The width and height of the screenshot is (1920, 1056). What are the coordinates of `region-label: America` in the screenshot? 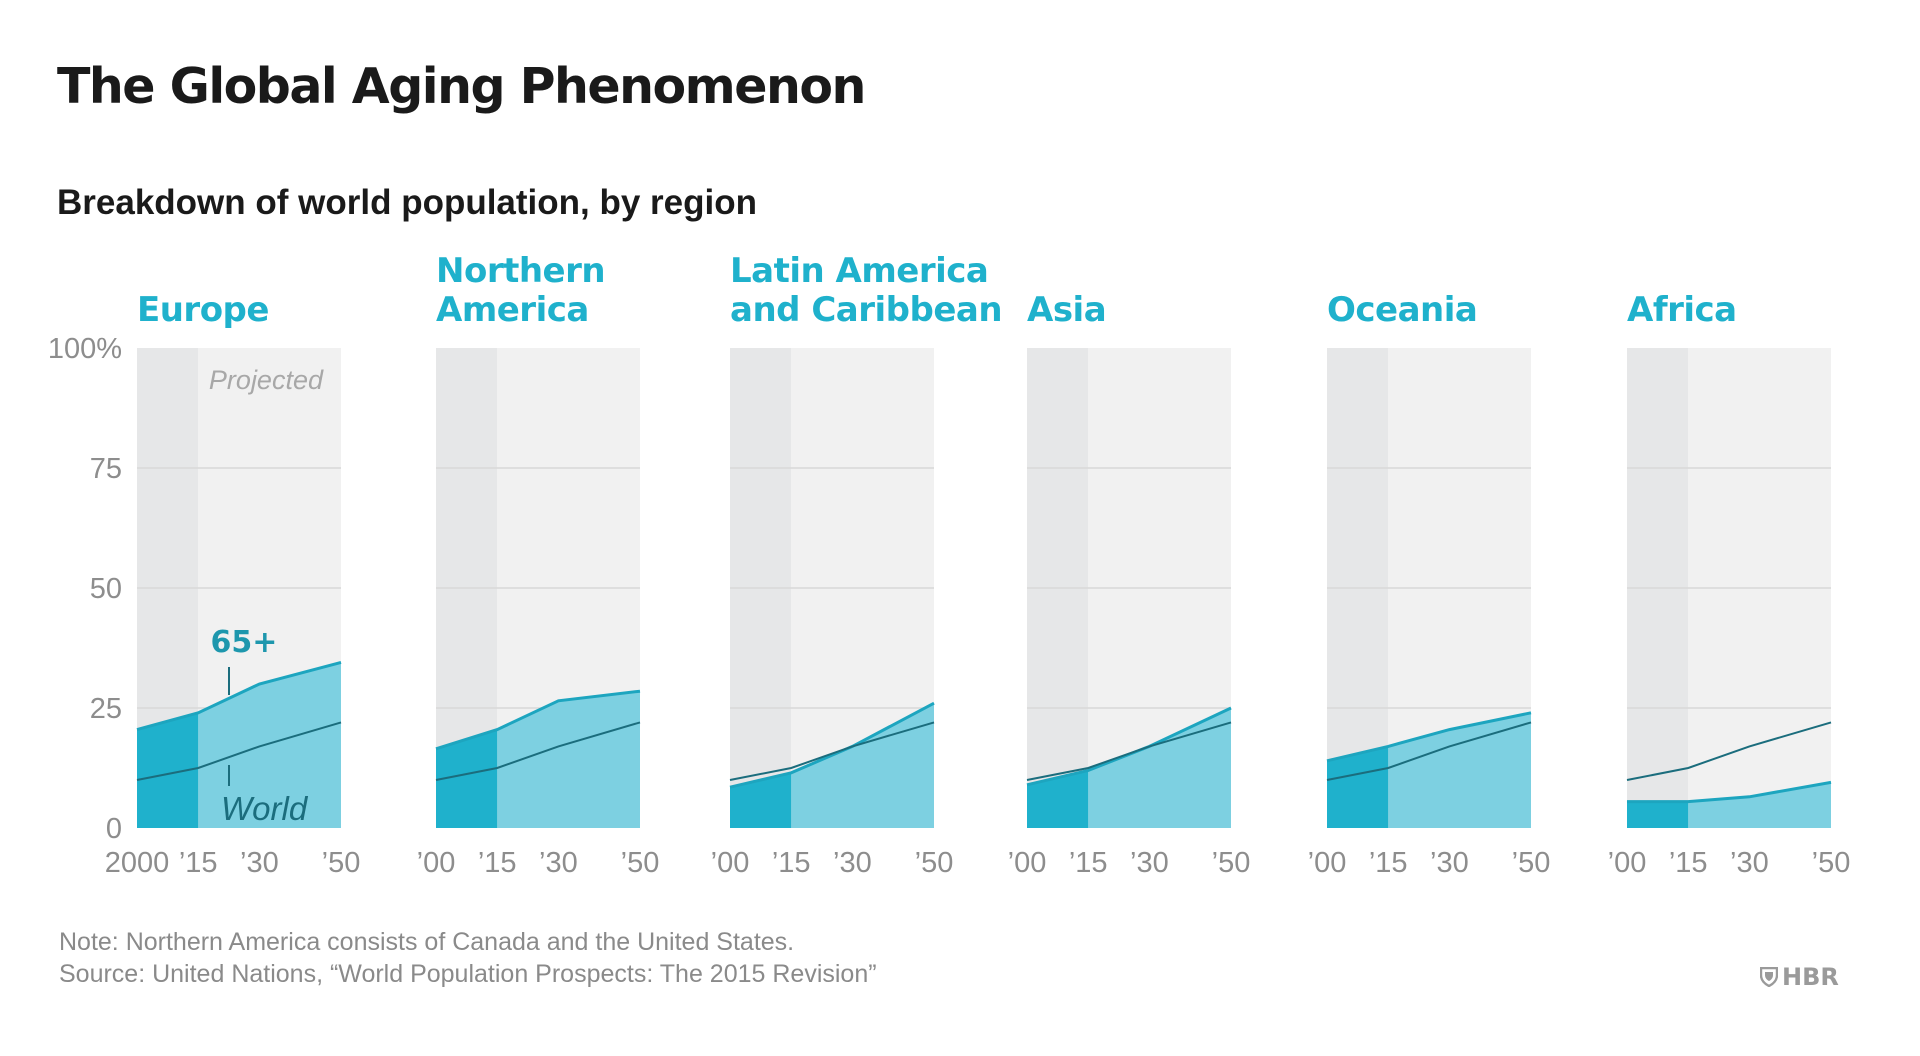 It's located at (512, 310).